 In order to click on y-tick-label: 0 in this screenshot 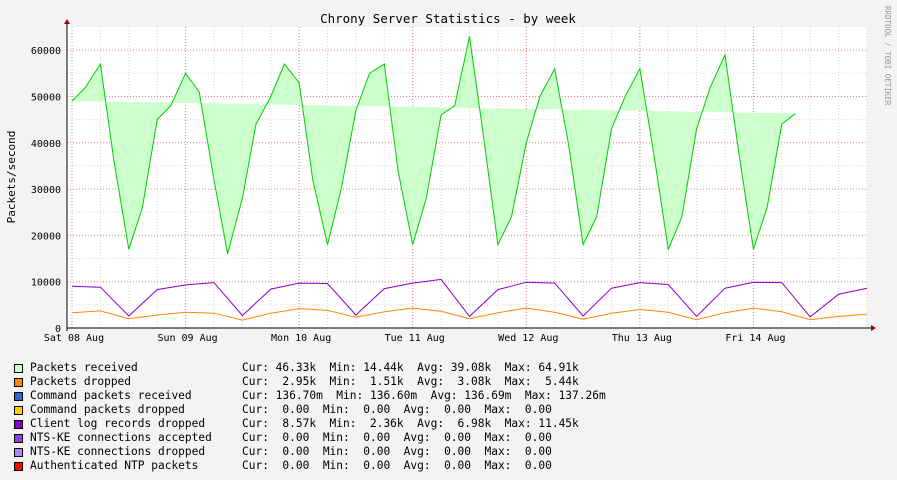, I will do `click(58, 329)`.